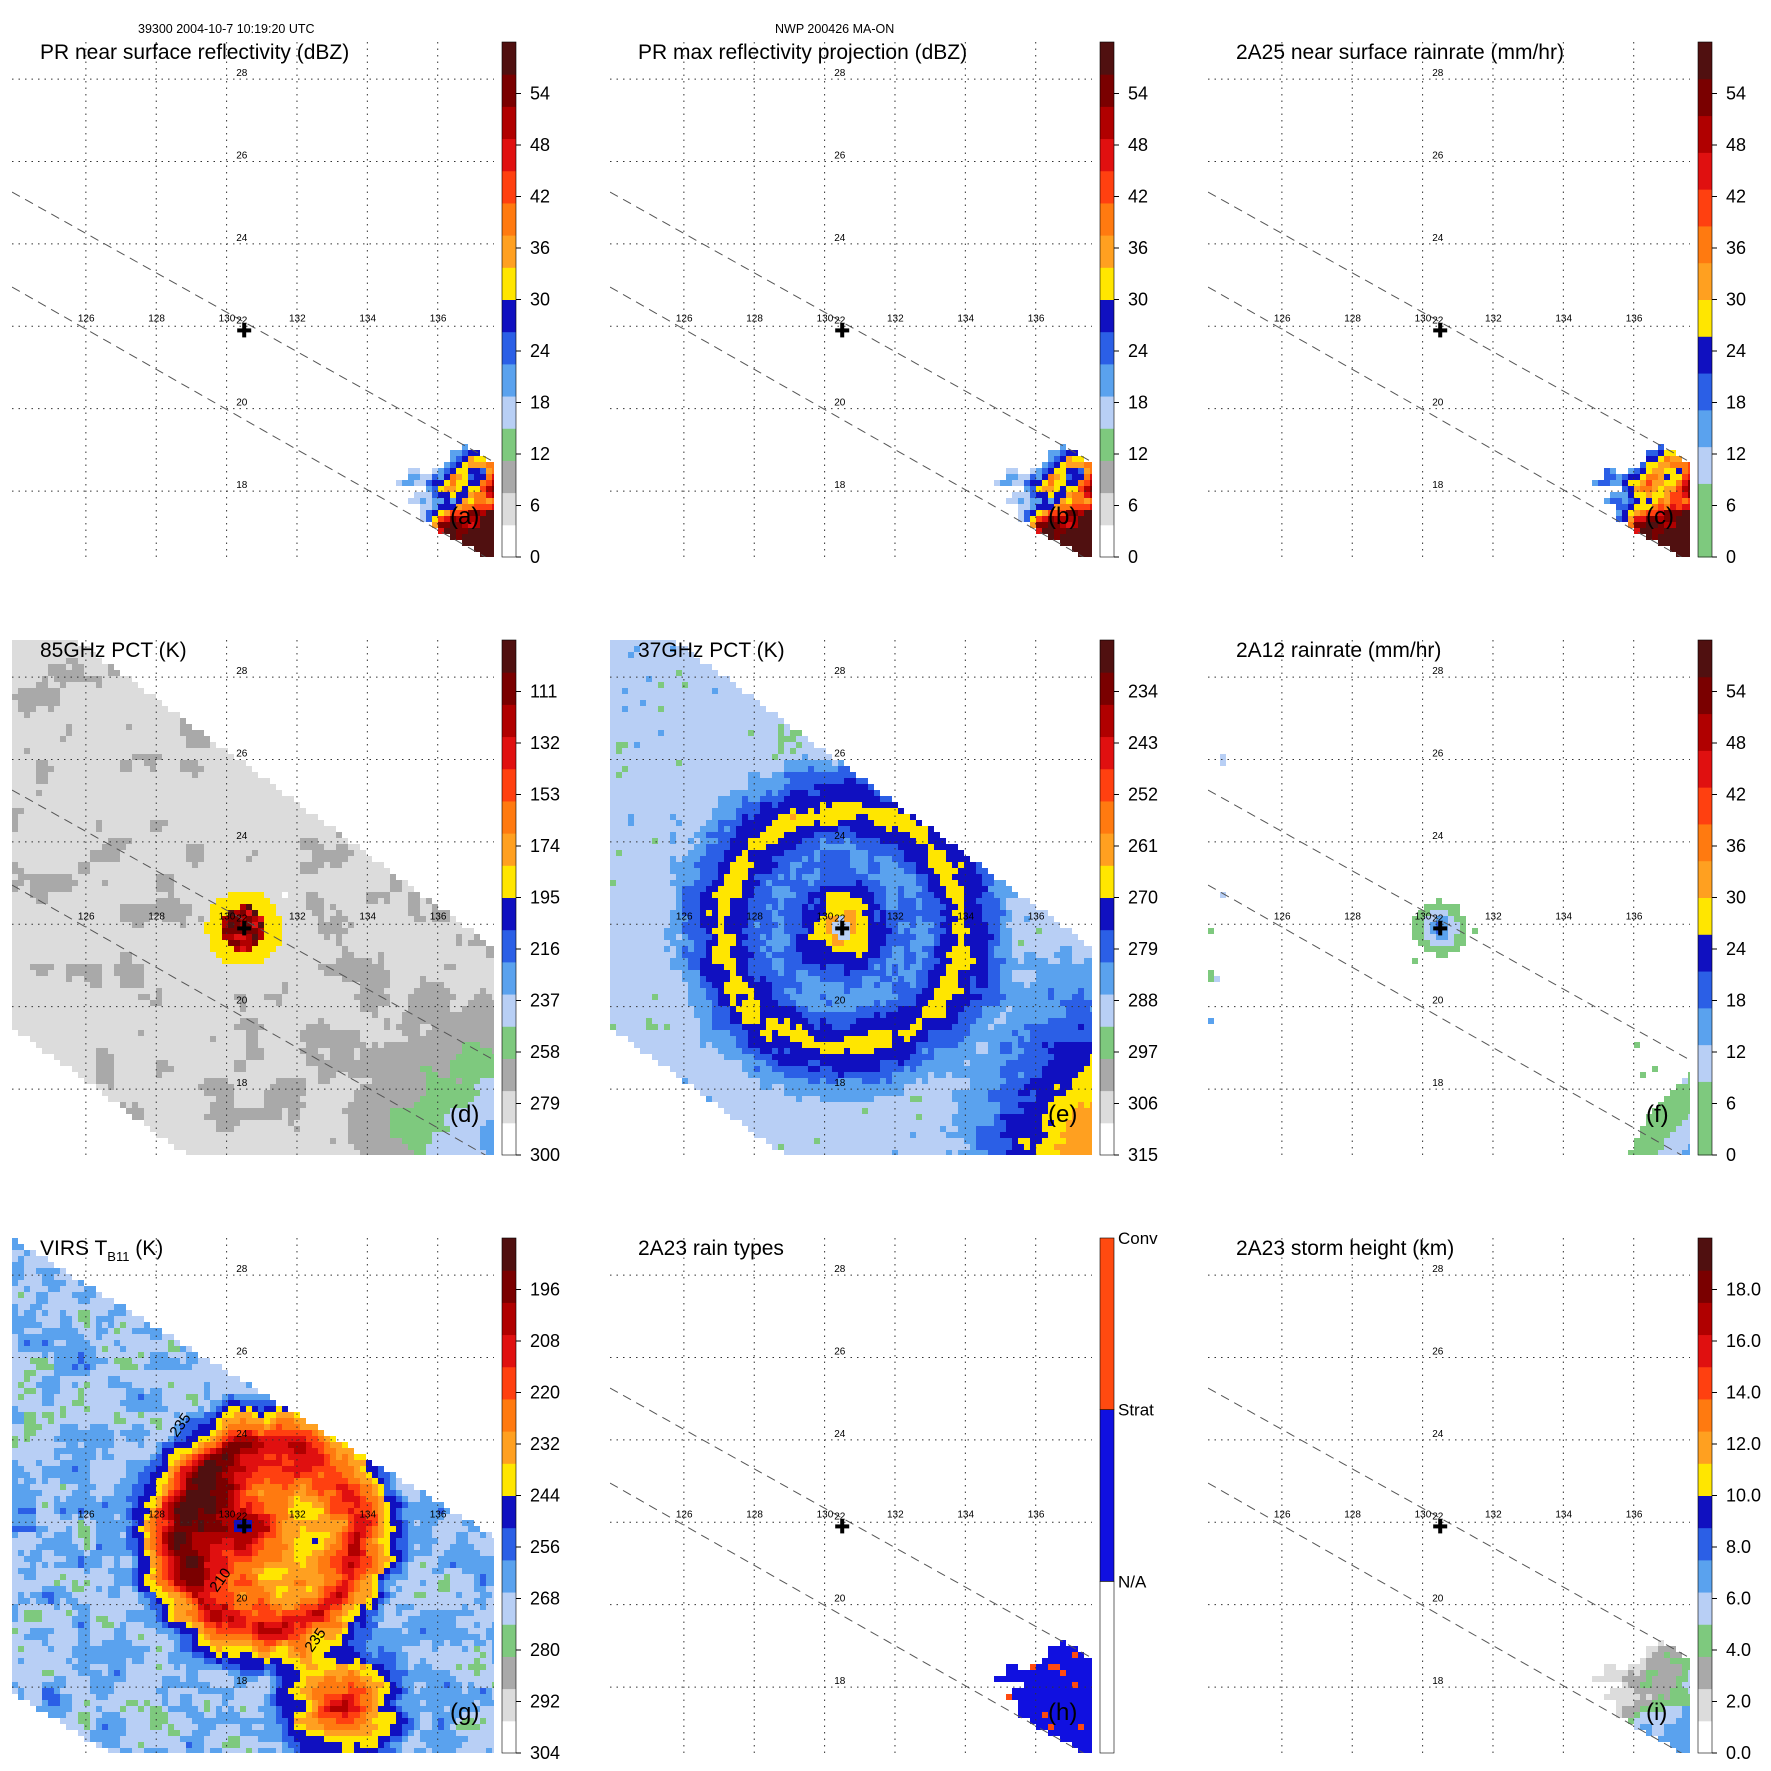  What do you see at coordinates (1736, 300) in the screenshot?
I see `colorbar-tick-label: 30` at bounding box center [1736, 300].